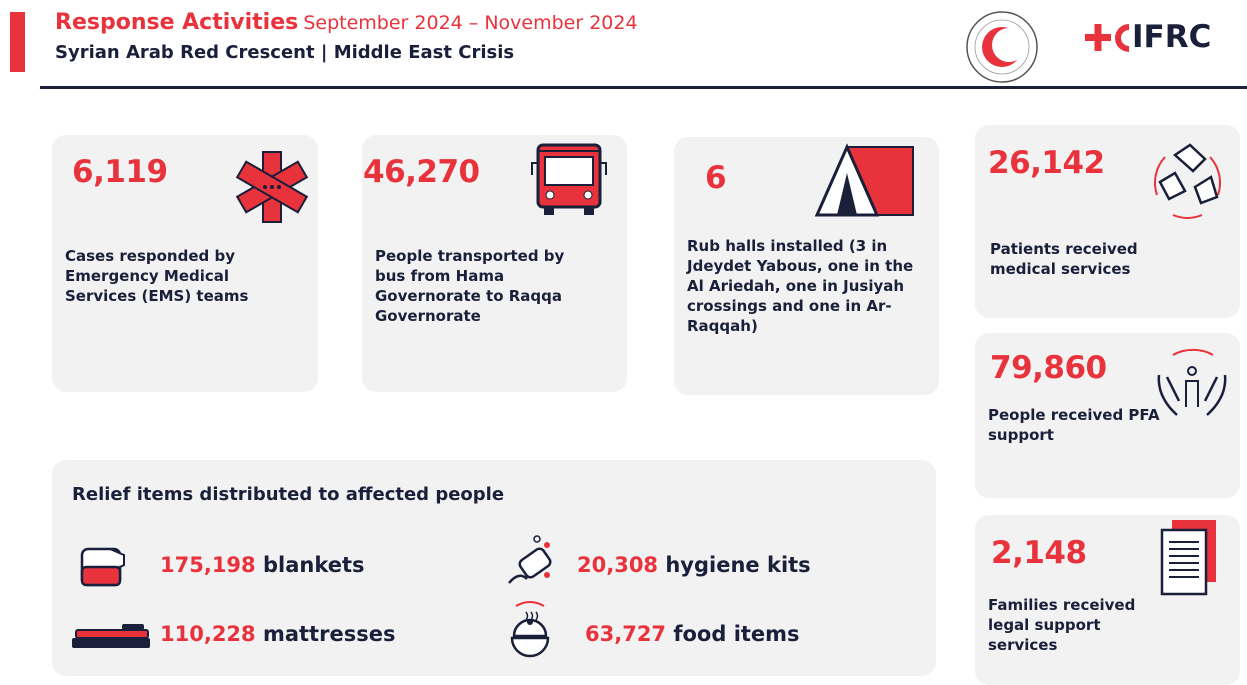  I want to click on relief-item: 175,198 blankets, so click(262, 565).